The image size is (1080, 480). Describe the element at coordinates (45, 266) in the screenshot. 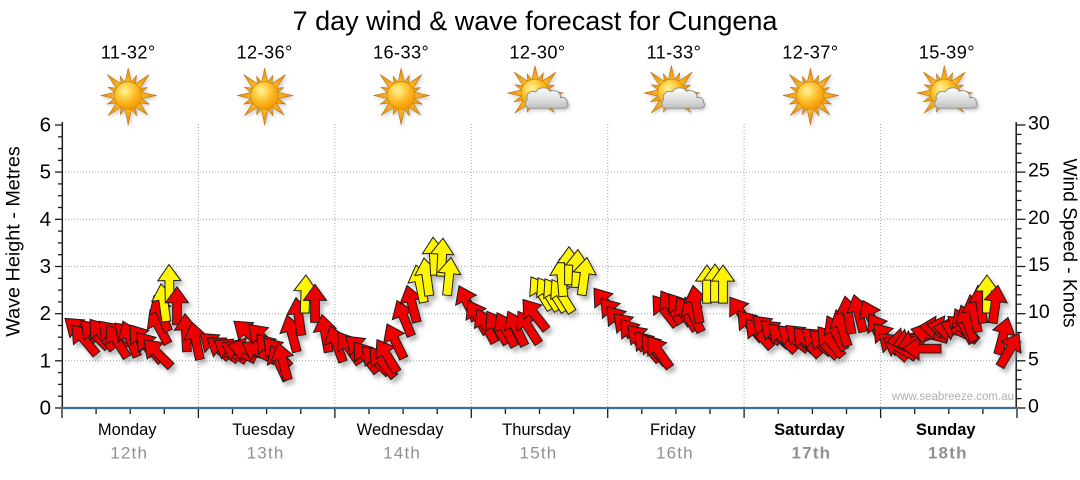

I see `svg-text: 3` at that location.